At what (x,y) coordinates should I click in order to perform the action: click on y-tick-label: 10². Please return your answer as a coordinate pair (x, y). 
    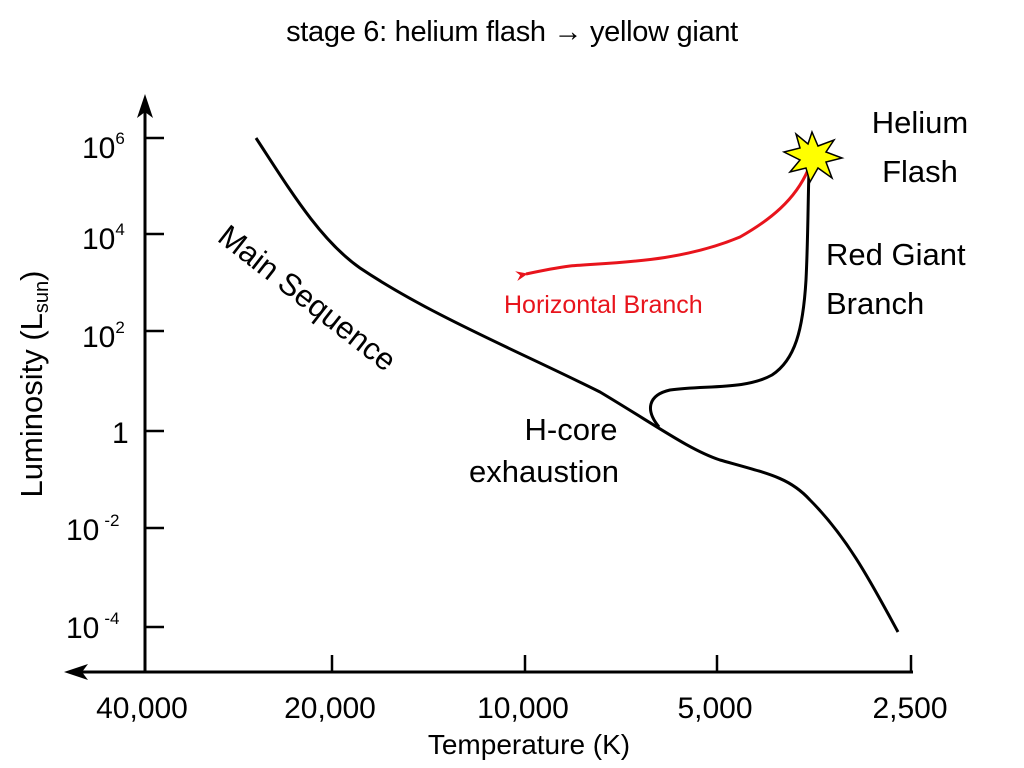
    Looking at the image, I should click on (103, 336).